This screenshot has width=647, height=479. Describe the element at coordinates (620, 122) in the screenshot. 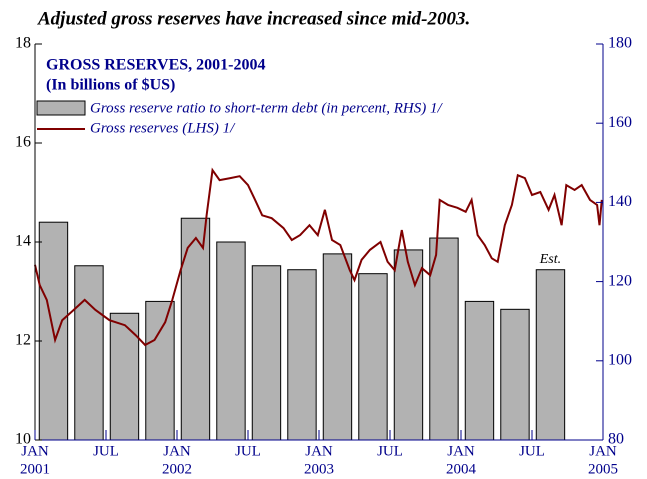

I see `y2-tick-label: 160` at that location.